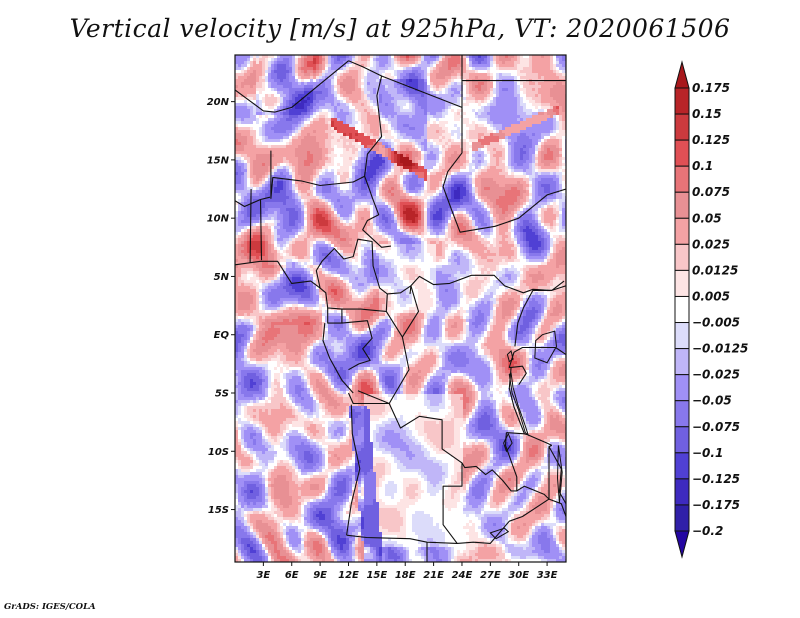 This screenshot has width=800, height=618. I want to click on x-tick-label: 30E, so click(518, 575).